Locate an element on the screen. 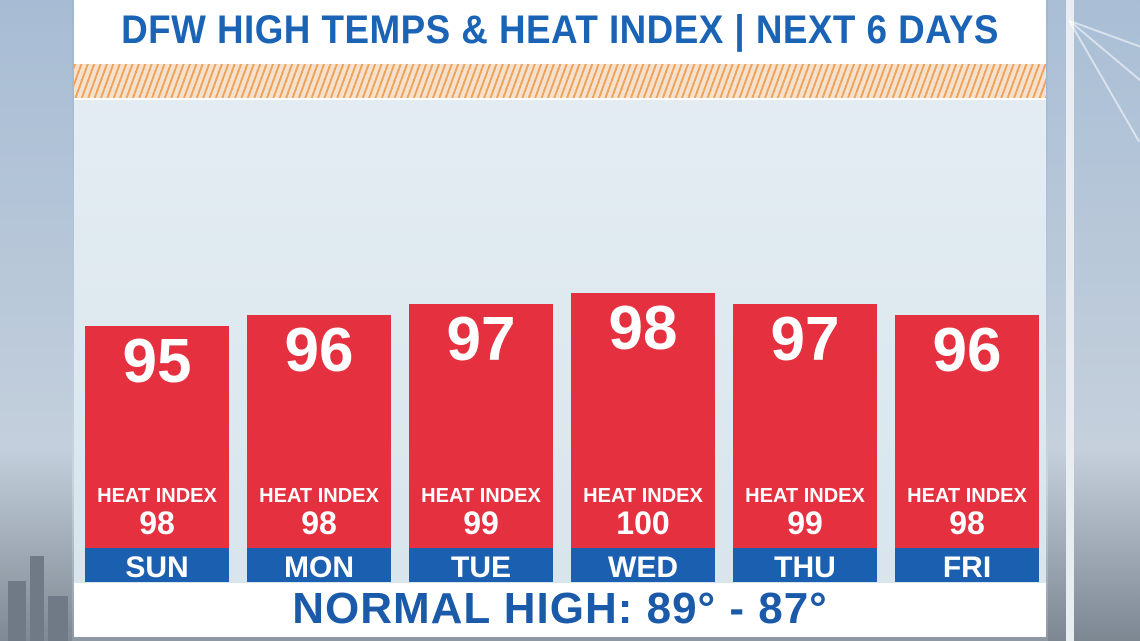 The width and height of the screenshot is (1140, 641). day-label: TUE is located at coordinates (481, 567).